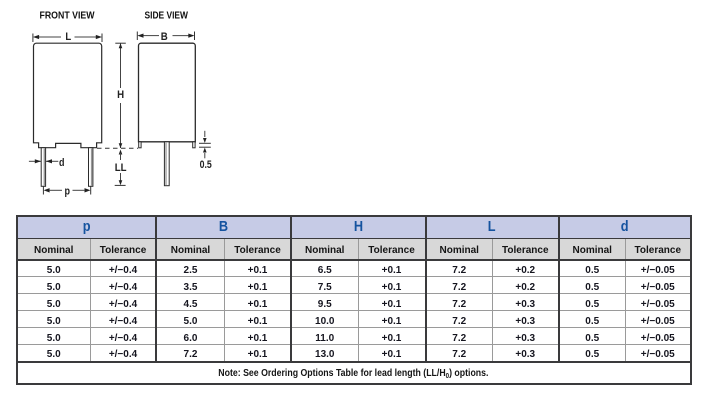 Image resolution: width=705 pixels, height=409 pixels. What do you see at coordinates (206, 165) in the screenshot?
I see `svg-text: 0.5` at bounding box center [206, 165].